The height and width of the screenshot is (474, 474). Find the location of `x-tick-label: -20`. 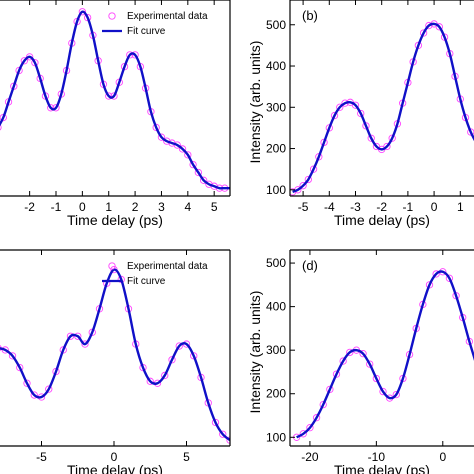

x-tick-label: -20 is located at coordinates (310, 457).